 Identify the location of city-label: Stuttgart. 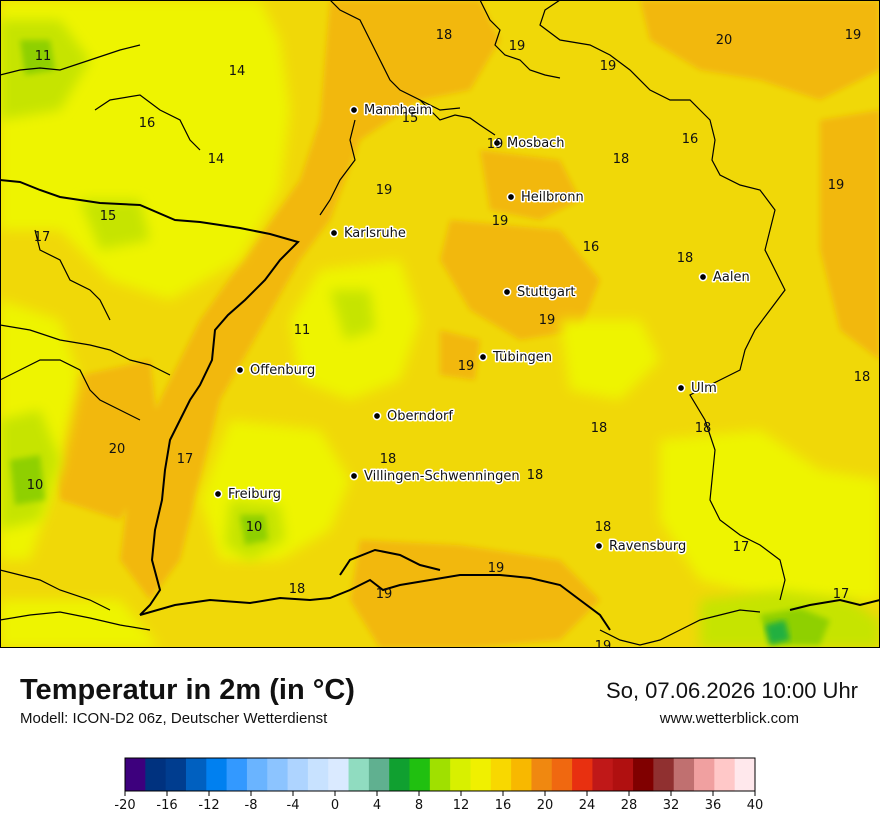
(546, 292).